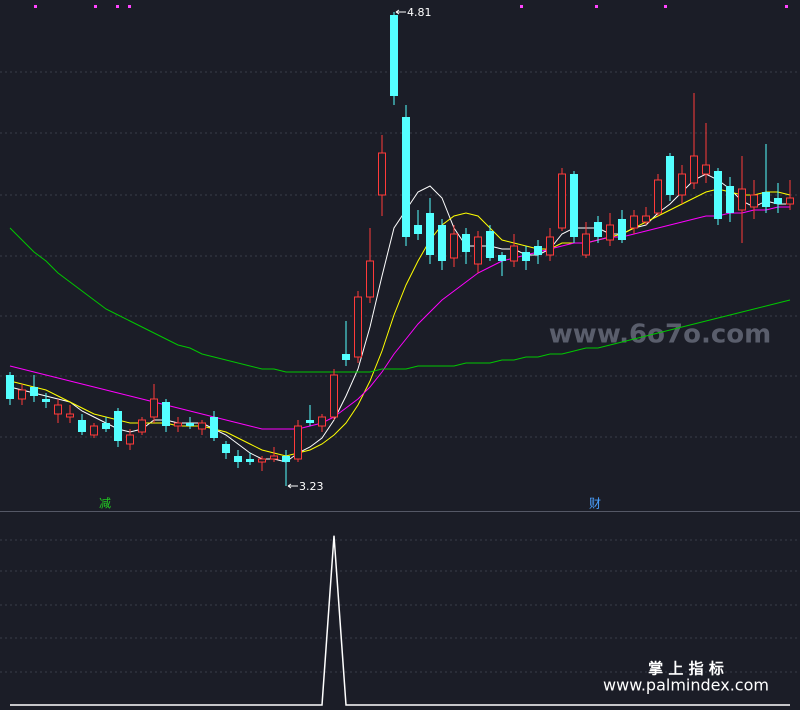 This screenshot has height=710, width=800. I want to click on top-markers, so click(411, 6).